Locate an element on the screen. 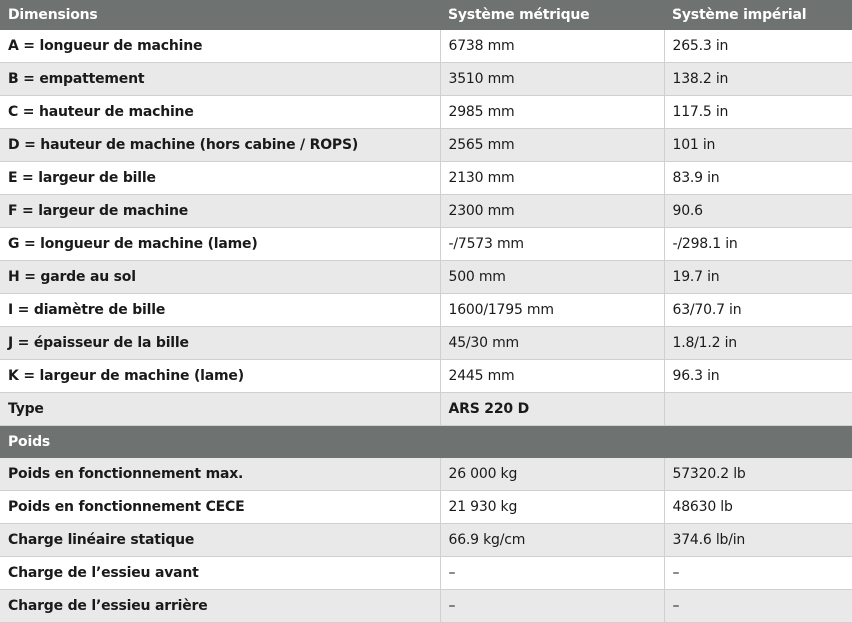 The height and width of the screenshot is (623, 852). table-row: B = empattement 3510 mm 138.2 in is located at coordinates (426, 79).